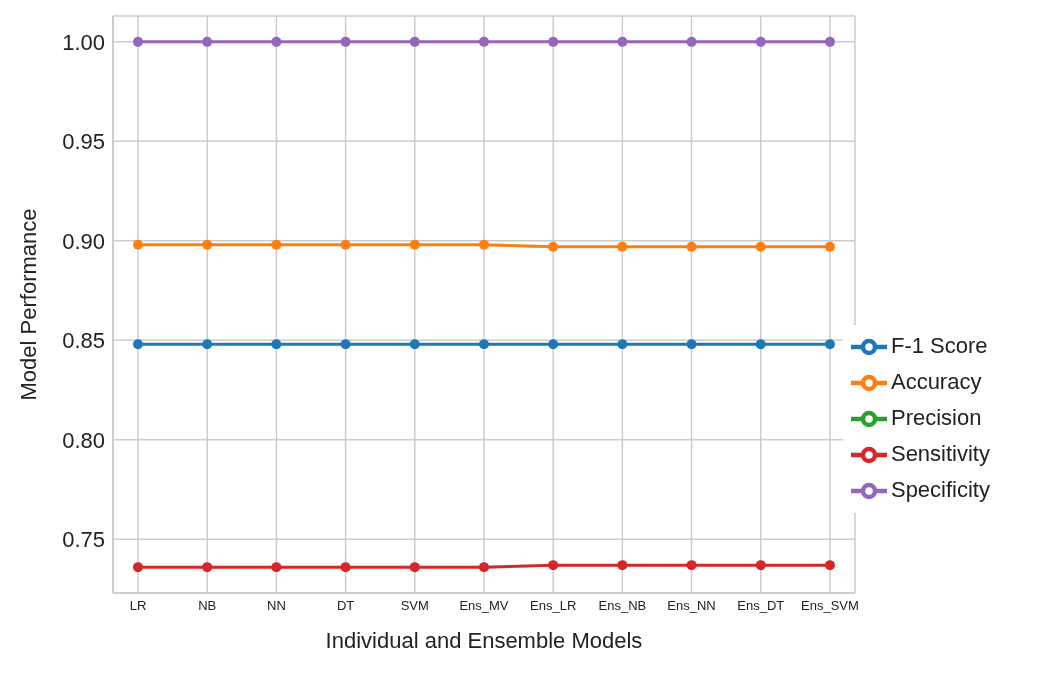  What do you see at coordinates (830, 606) in the screenshot?
I see `x-tick-label: Ens_SVM` at bounding box center [830, 606].